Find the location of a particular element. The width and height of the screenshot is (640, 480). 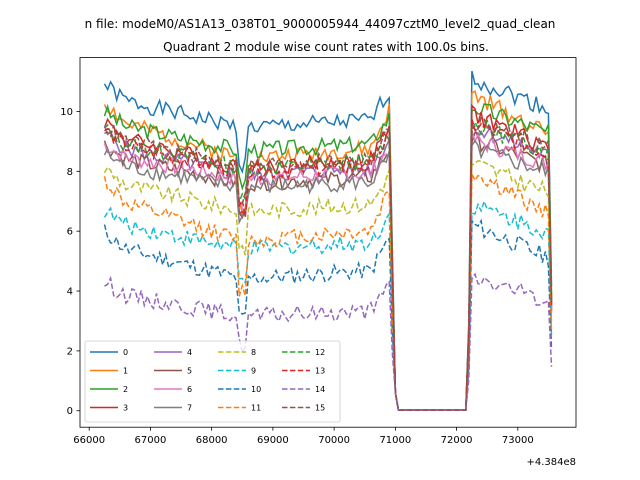

legend-label-12: 12 is located at coordinates (320, 352).